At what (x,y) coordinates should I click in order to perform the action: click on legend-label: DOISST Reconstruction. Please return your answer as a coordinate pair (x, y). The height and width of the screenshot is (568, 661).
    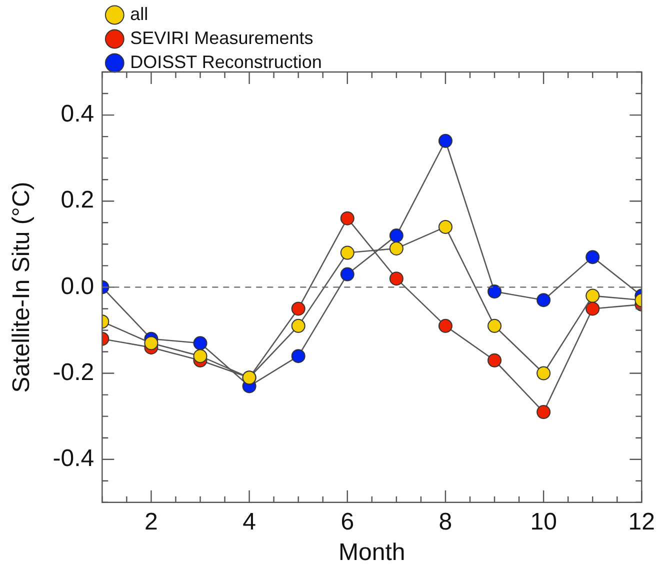
    Looking at the image, I should click on (226, 62).